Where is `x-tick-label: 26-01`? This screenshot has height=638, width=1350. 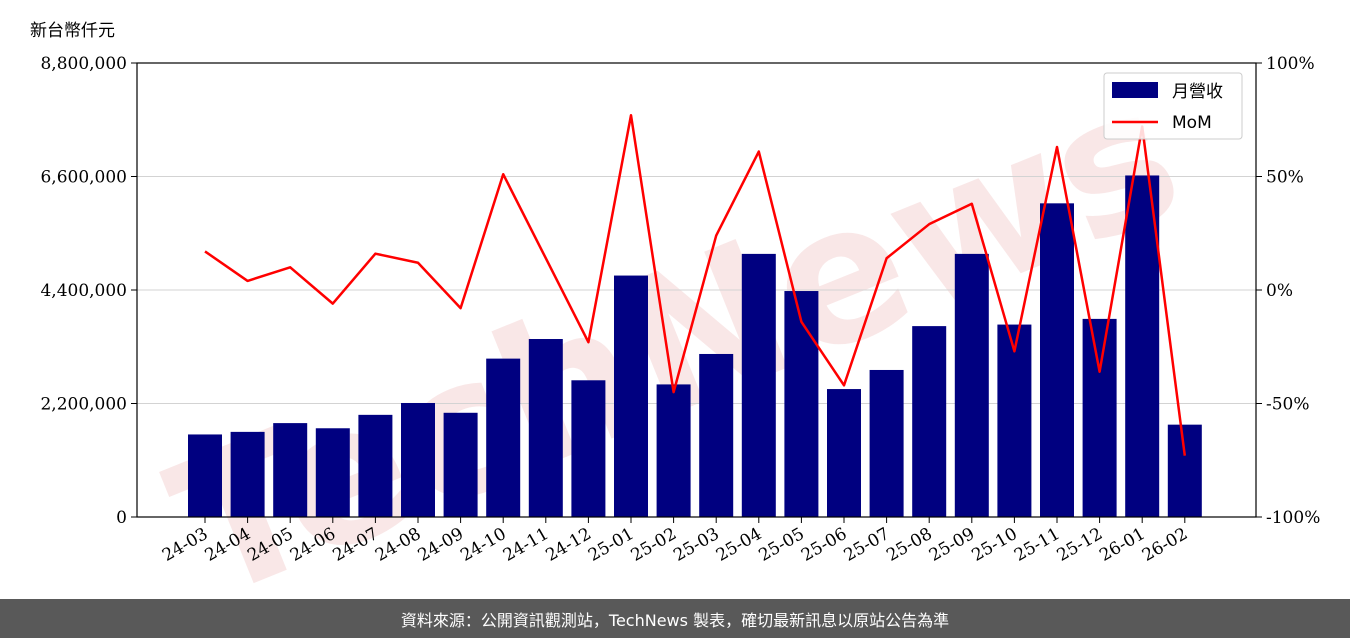
x-tick-label: 26-01 is located at coordinates (1122, 545).